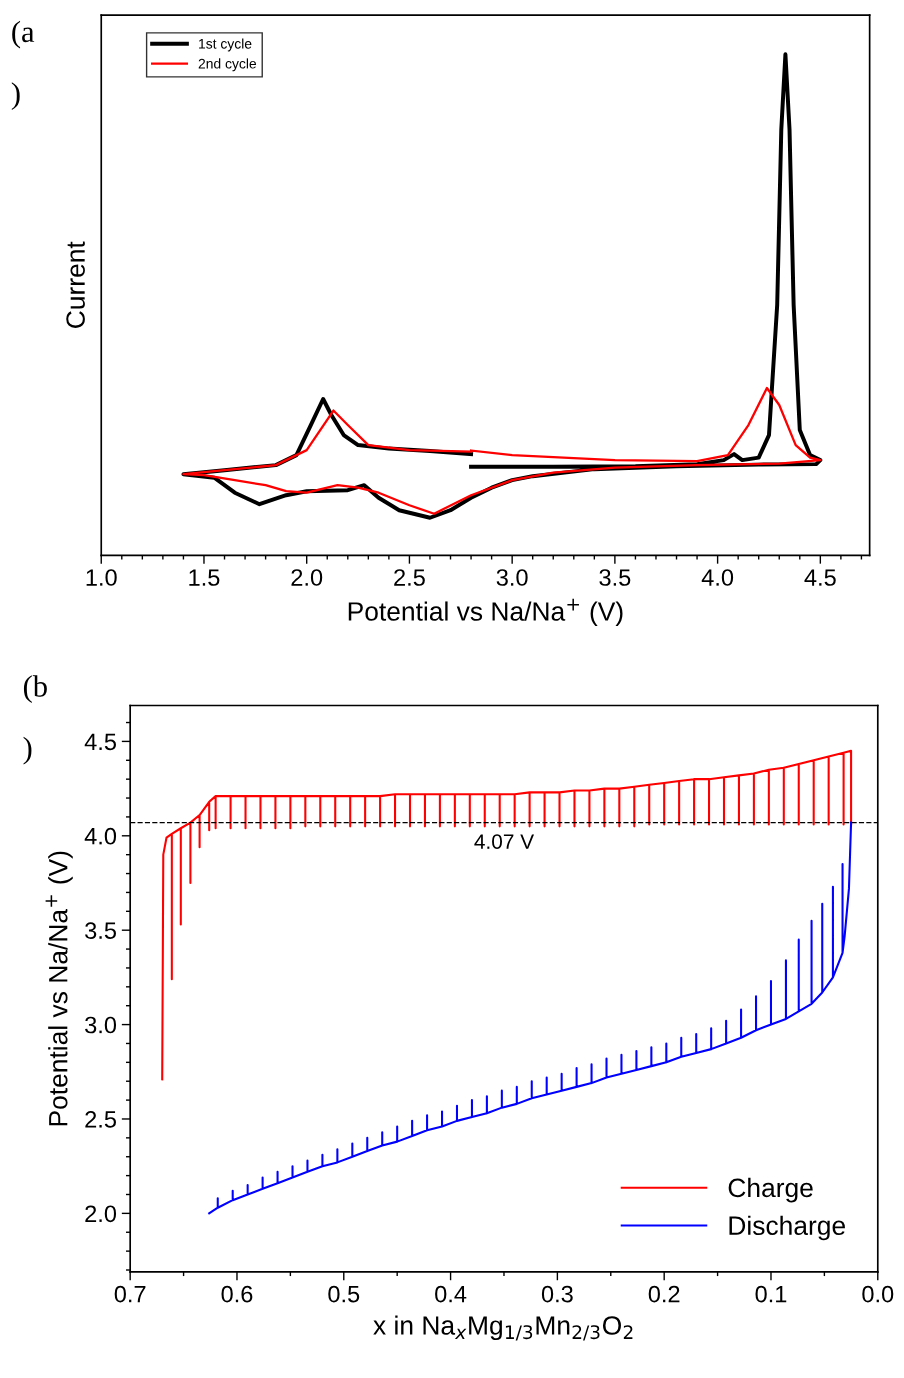  What do you see at coordinates (227, 65) in the screenshot?
I see `legend-label: 2nd cycle` at bounding box center [227, 65].